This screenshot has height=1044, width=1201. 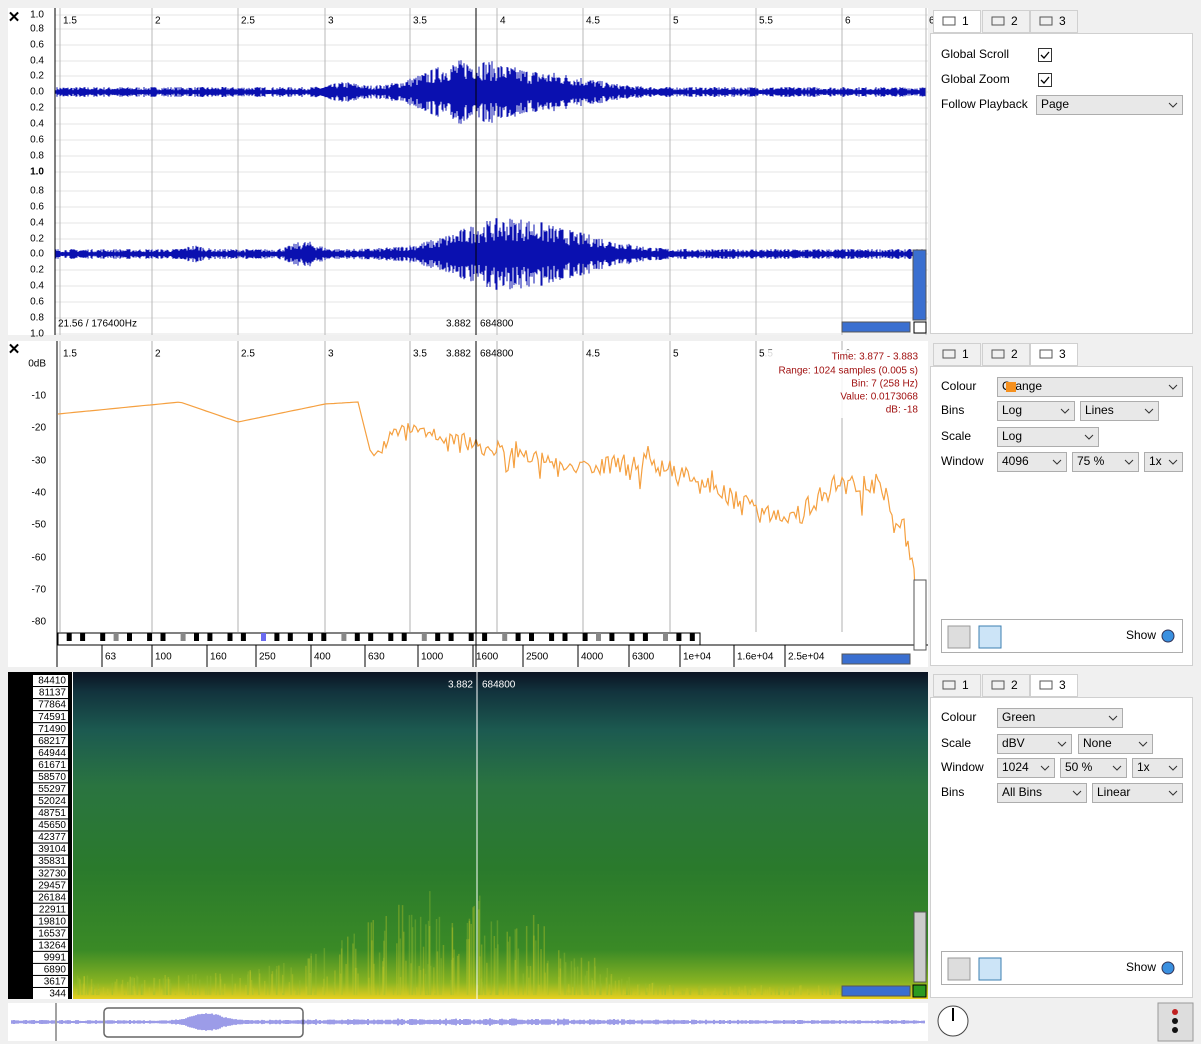 What do you see at coordinates (37, 76) in the screenshot?
I see `y-tick-label: 0.2` at bounding box center [37, 76].